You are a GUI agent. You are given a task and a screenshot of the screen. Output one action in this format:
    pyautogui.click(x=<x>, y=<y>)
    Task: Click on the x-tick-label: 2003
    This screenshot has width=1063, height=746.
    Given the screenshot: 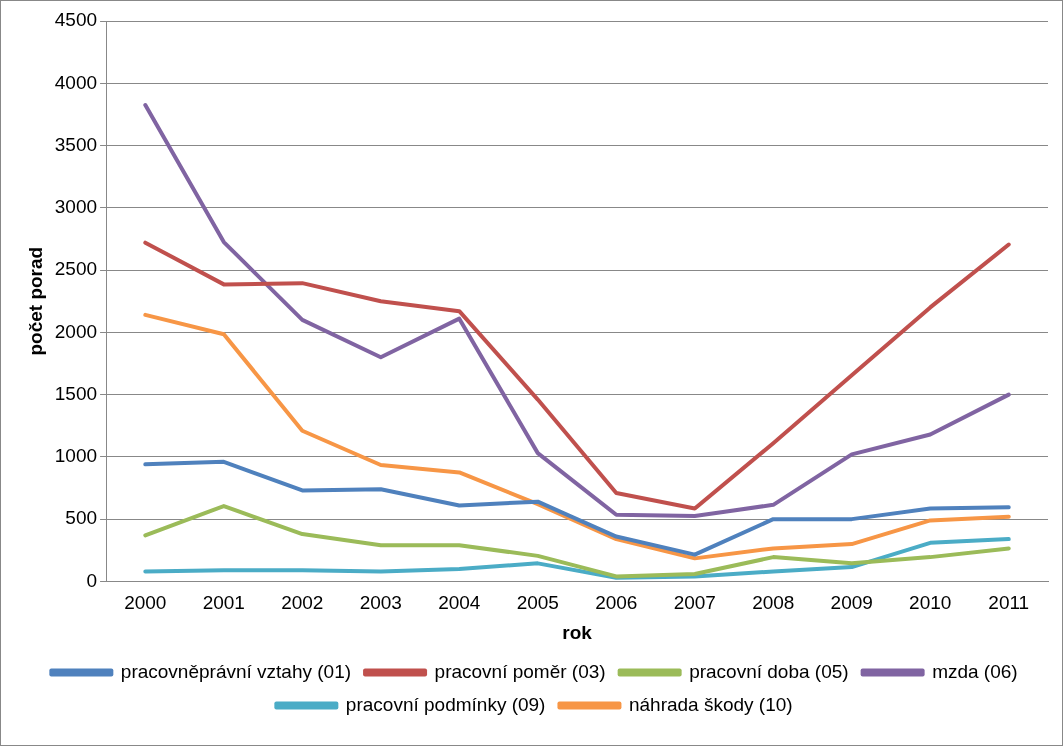 What is the action you would take?
    pyautogui.click(x=380, y=603)
    